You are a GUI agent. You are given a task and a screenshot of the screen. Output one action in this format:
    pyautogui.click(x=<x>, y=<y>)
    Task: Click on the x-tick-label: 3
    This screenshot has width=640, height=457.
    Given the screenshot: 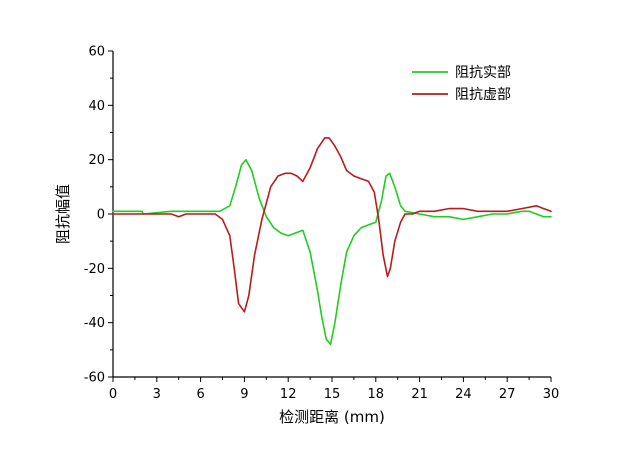 What is the action you would take?
    pyautogui.click(x=157, y=394)
    